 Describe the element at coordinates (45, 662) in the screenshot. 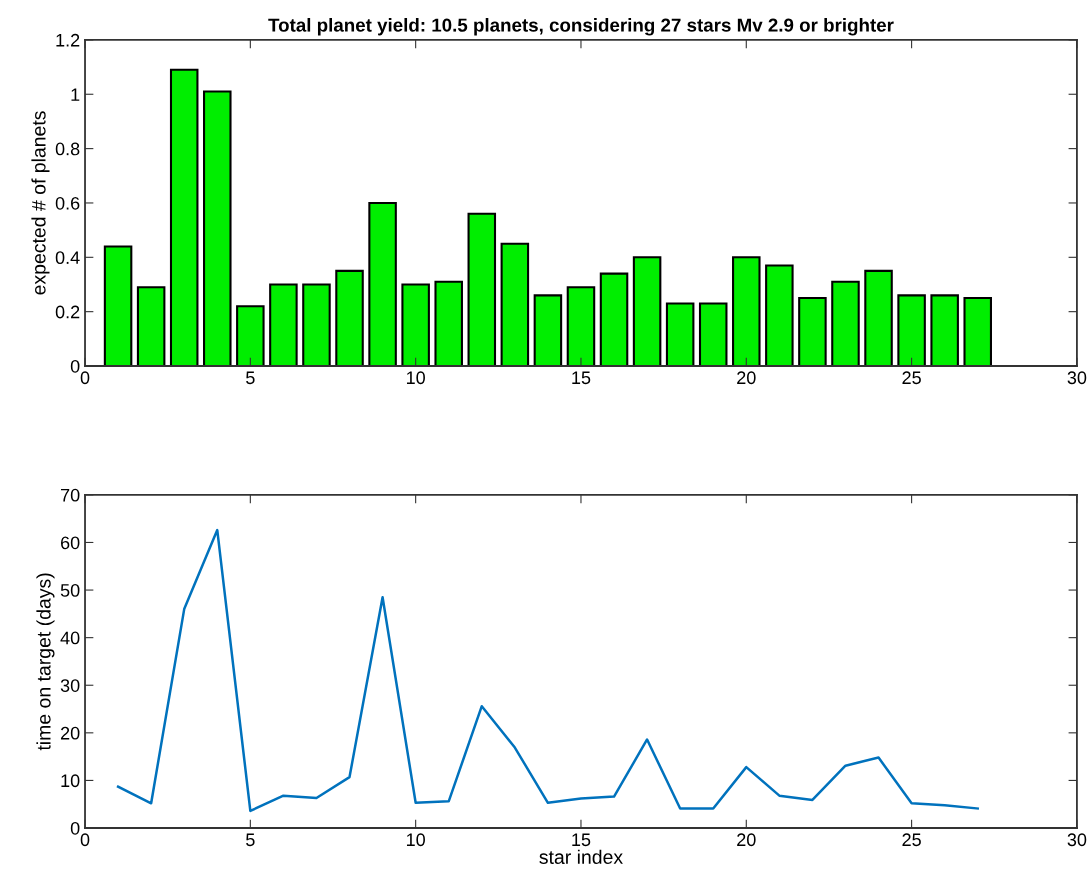

I see `y-axis-title: time on target (days)` at that location.